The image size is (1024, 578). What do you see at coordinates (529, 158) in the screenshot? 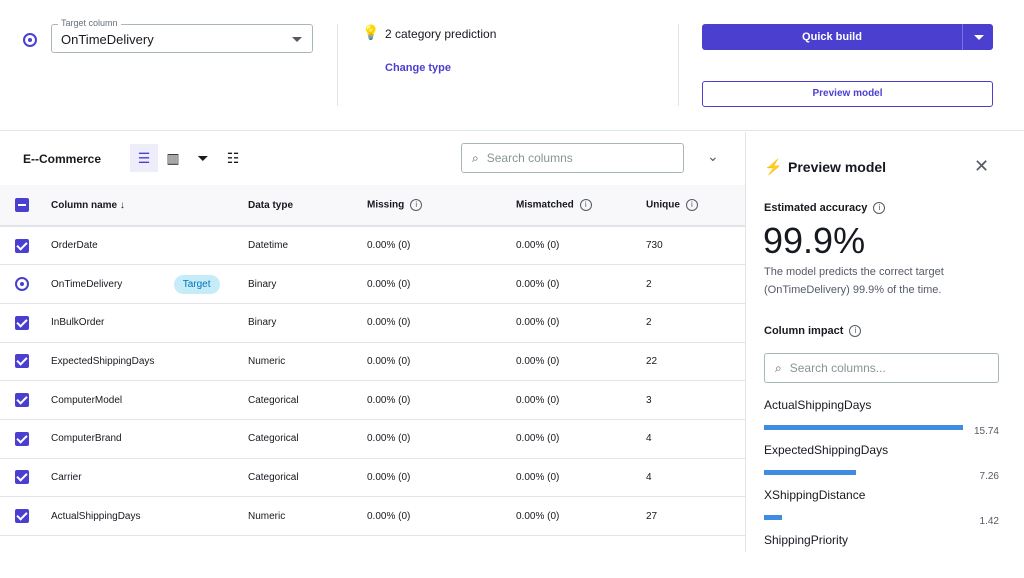
I see `search-placeholder: Search columns` at bounding box center [529, 158].